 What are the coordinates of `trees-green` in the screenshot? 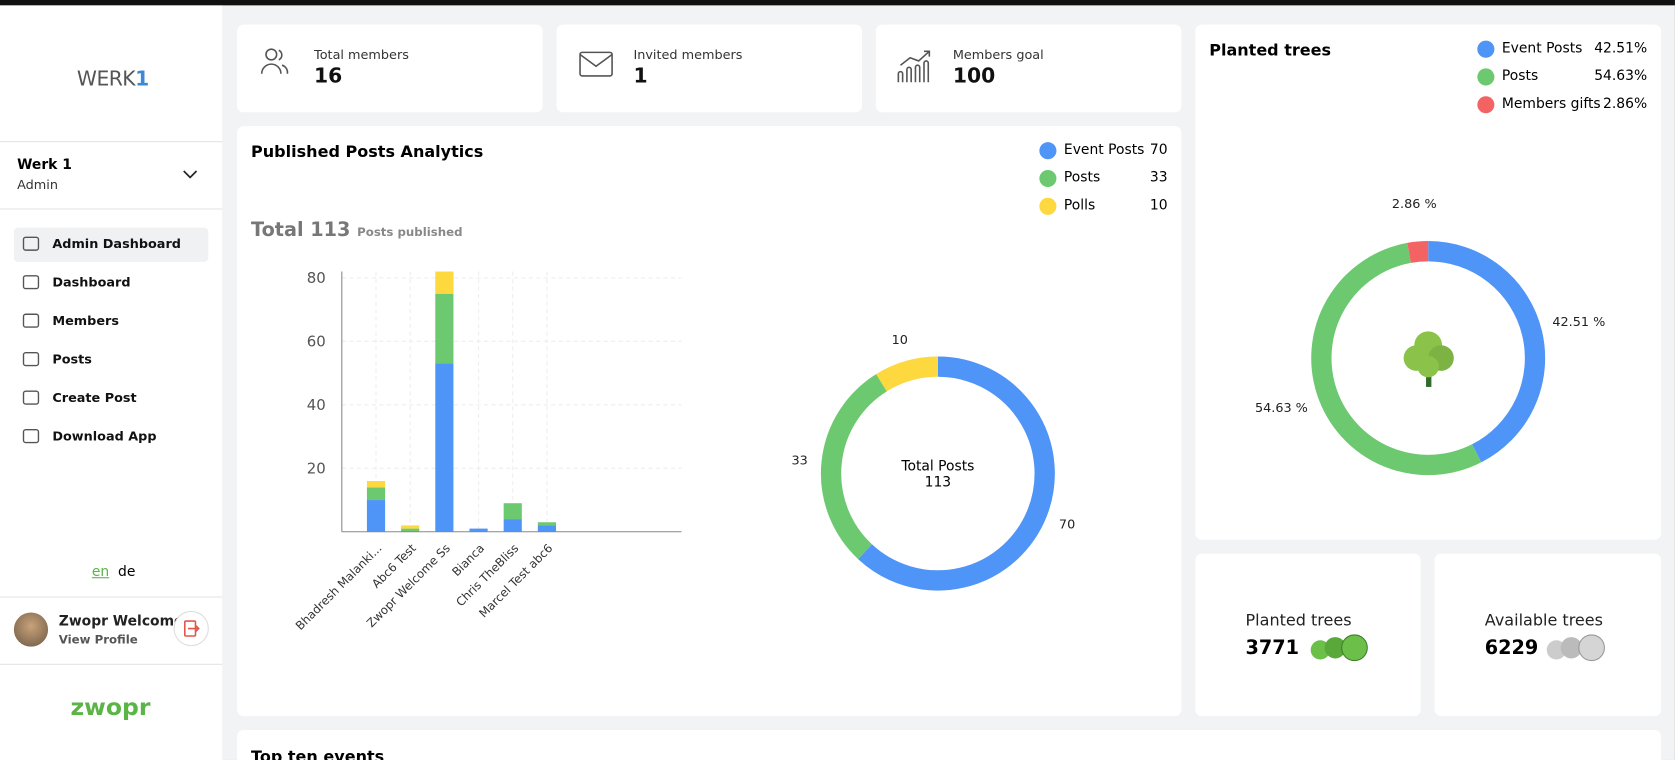 It's located at (1339, 648).